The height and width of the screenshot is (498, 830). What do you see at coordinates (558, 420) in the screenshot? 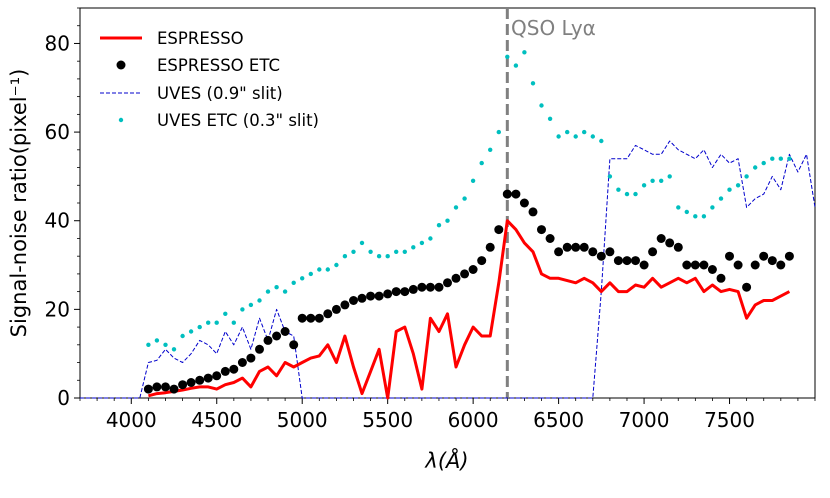
I see `x-tick-label-6500: 6500` at bounding box center [558, 420].